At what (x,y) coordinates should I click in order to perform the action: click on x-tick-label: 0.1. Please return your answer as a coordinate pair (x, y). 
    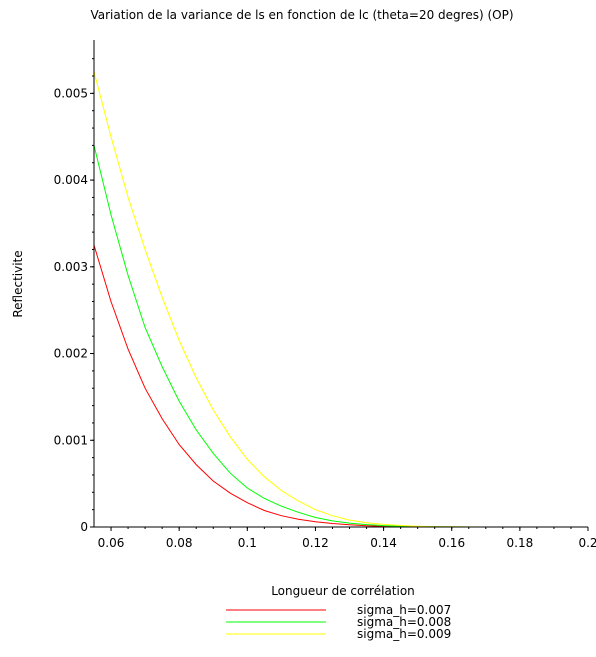
    Looking at the image, I should click on (247, 543).